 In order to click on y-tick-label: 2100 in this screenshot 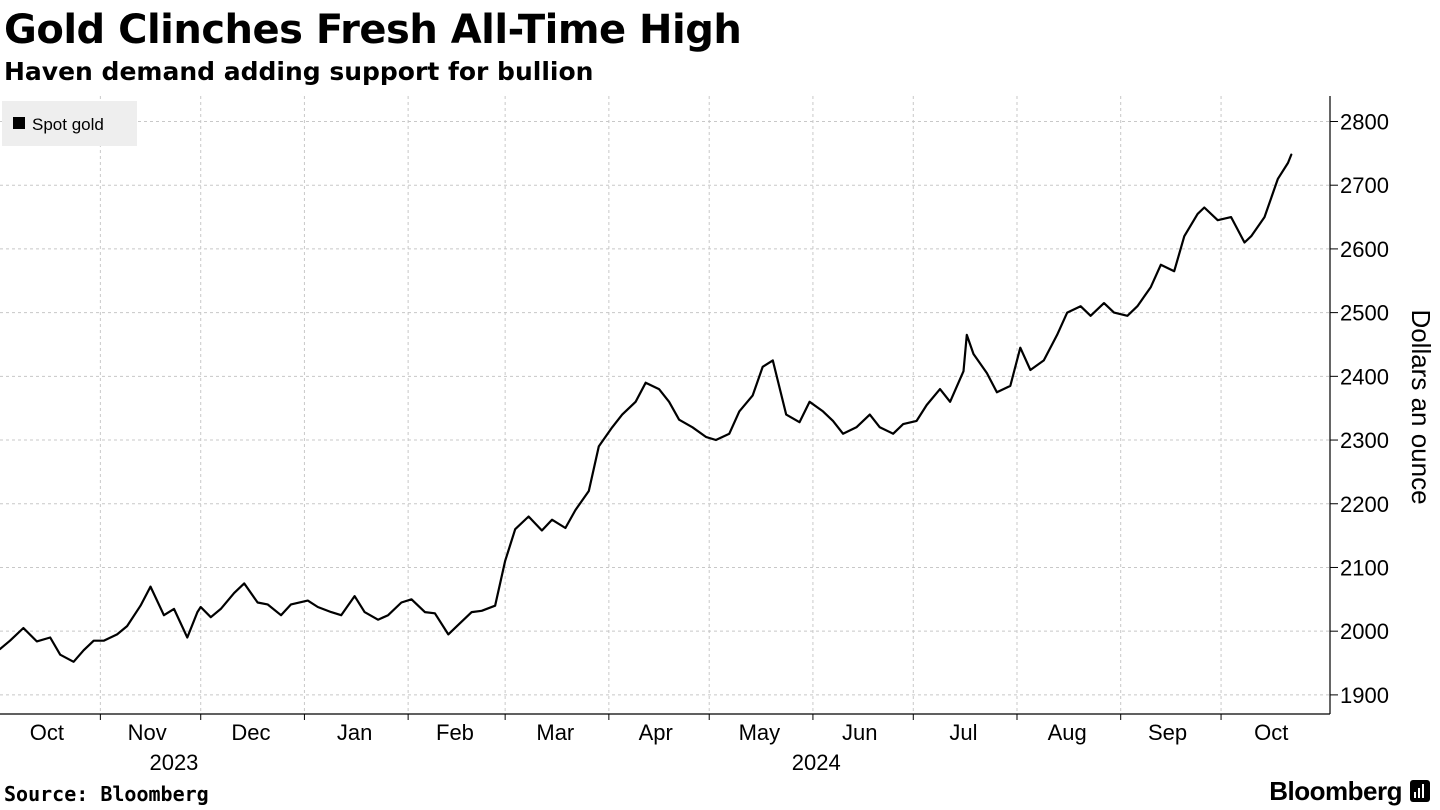, I will do `click(1364, 567)`.